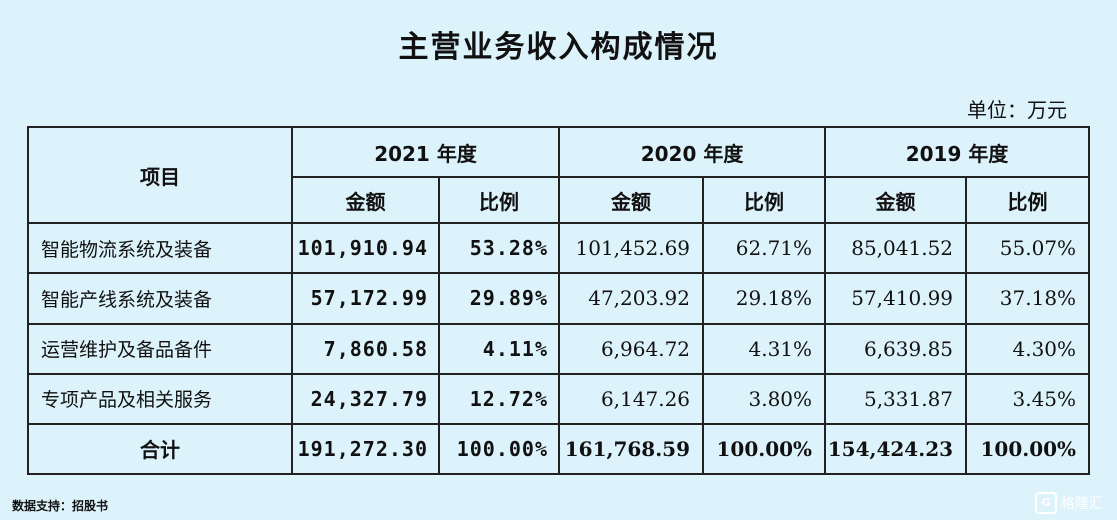 This screenshot has height=520, width=1117. Describe the element at coordinates (160, 175) in the screenshot. I see `header-item: 项目` at that location.